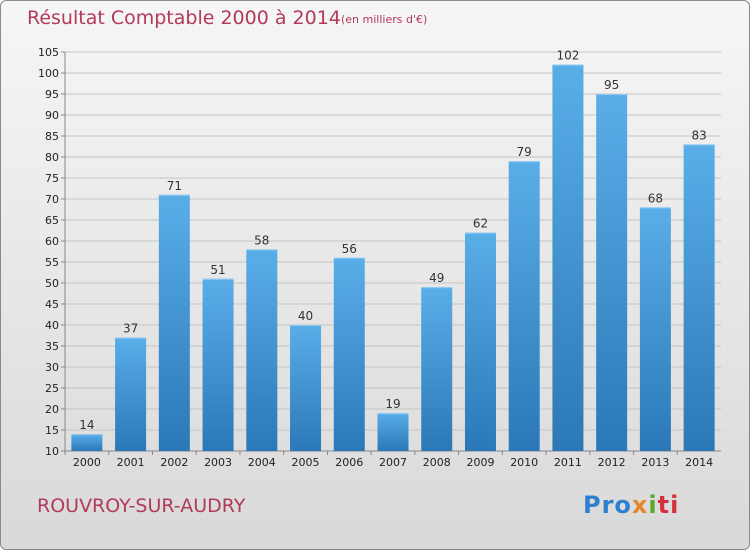 This screenshot has height=550, width=750. What do you see at coordinates (384, 19) in the screenshot?
I see `chart-subtitle: (en milliers d'€)` at bounding box center [384, 19].